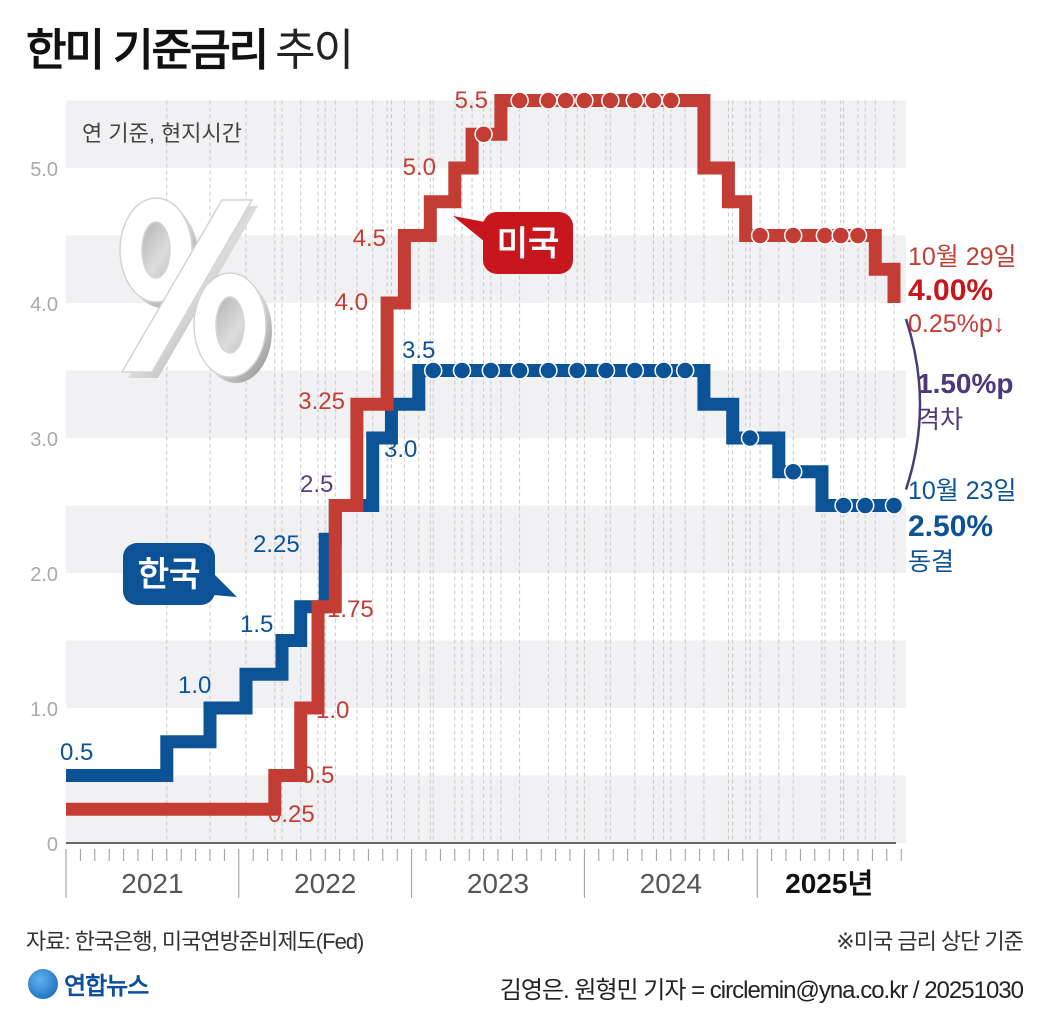 The image size is (1049, 1020). I want to click on korea-final-date: 10월 23일, so click(962, 491).